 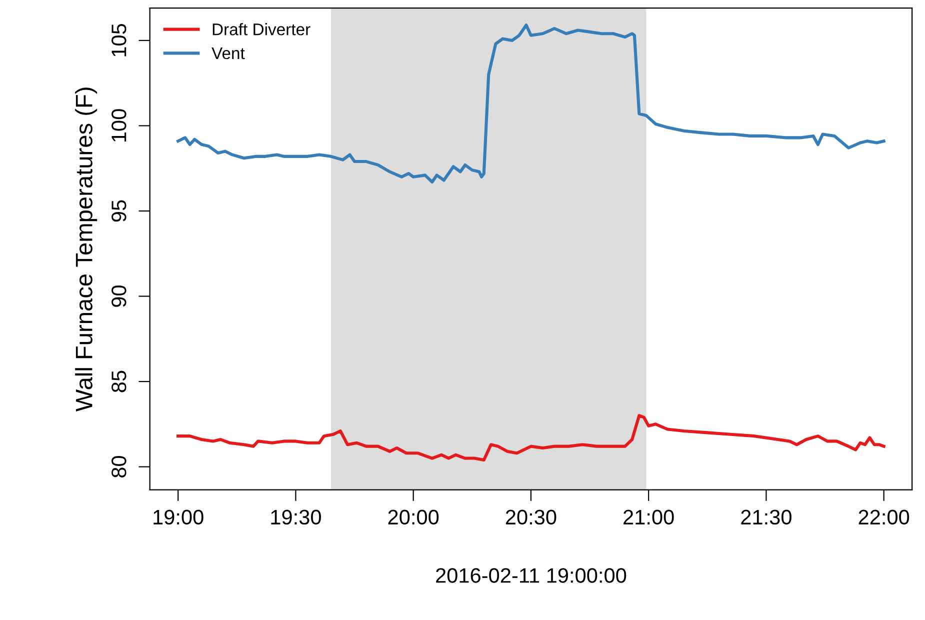 What do you see at coordinates (884, 517) in the screenshot?
I see `x-tick-label: 22:00` at bounding box center [884, 517].